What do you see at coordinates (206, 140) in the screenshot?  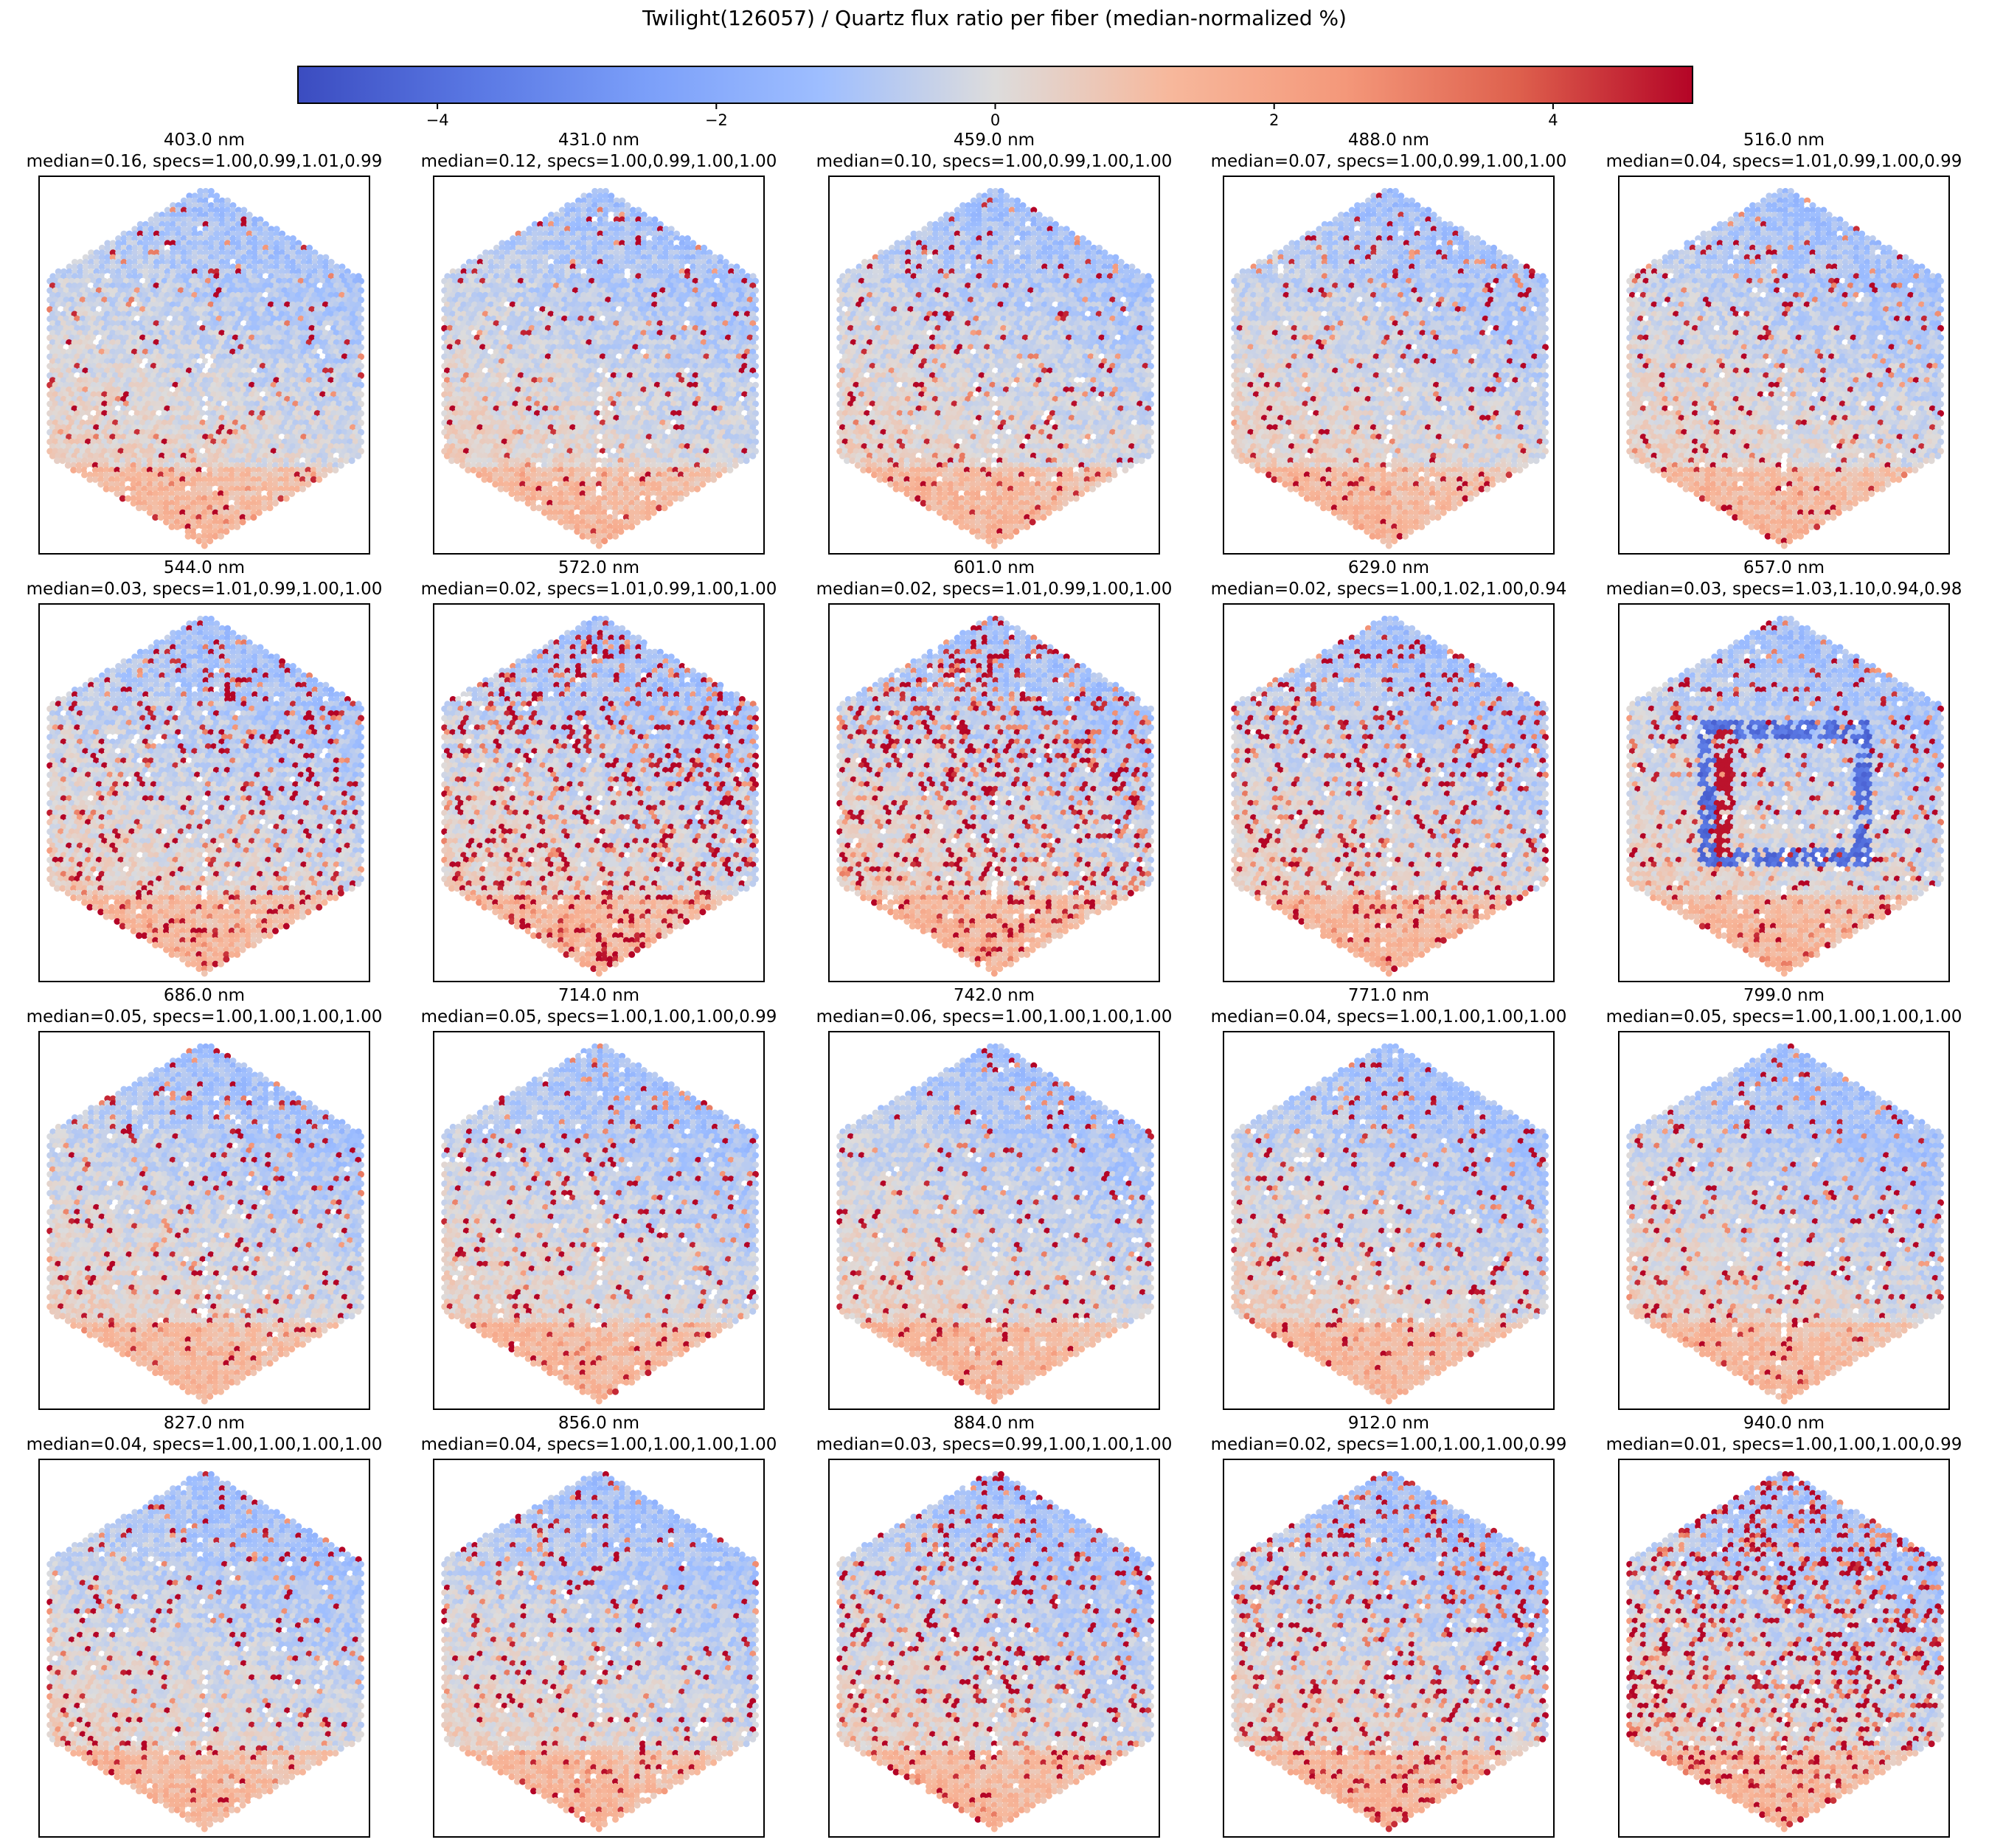 I see `panel-title: 403.0 nm` at bounding box center [206, 140].